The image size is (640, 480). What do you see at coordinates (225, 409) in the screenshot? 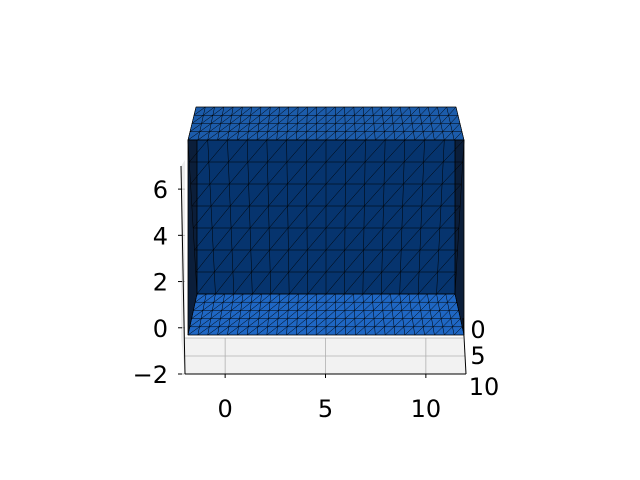
I see `x-tick-label: 0` at bounding box center [225, 409].